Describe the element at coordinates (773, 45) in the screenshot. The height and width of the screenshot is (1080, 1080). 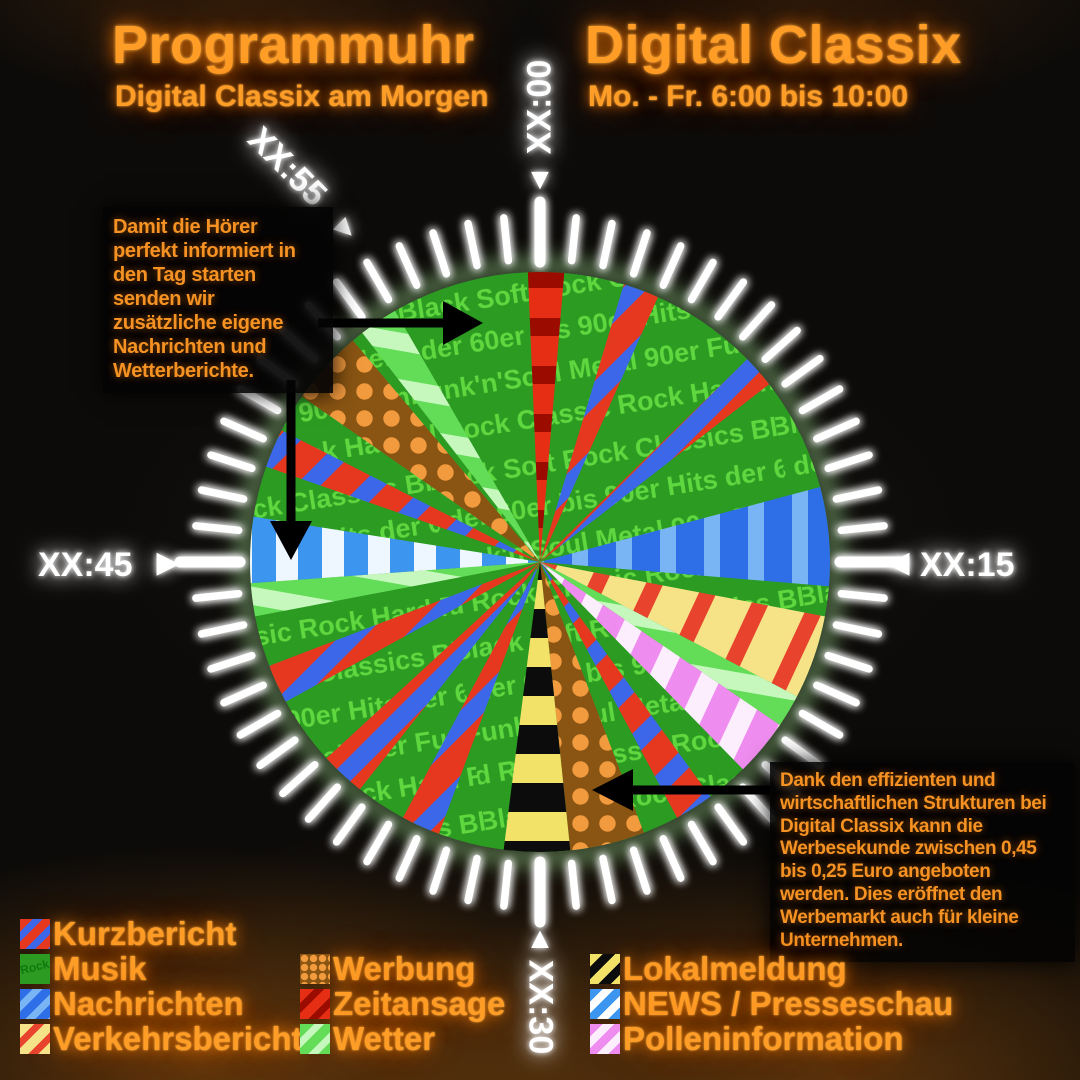
I see `station-title: Digital Classix` at that location.